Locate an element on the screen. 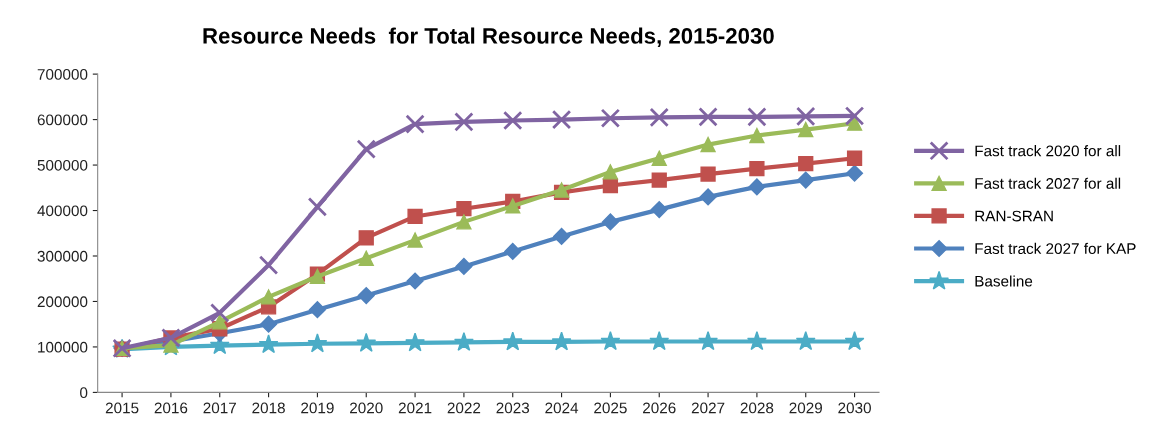 This screenshot has height=436, width=1149. legend-label: Baseline is located at coordinates (1004, 281).